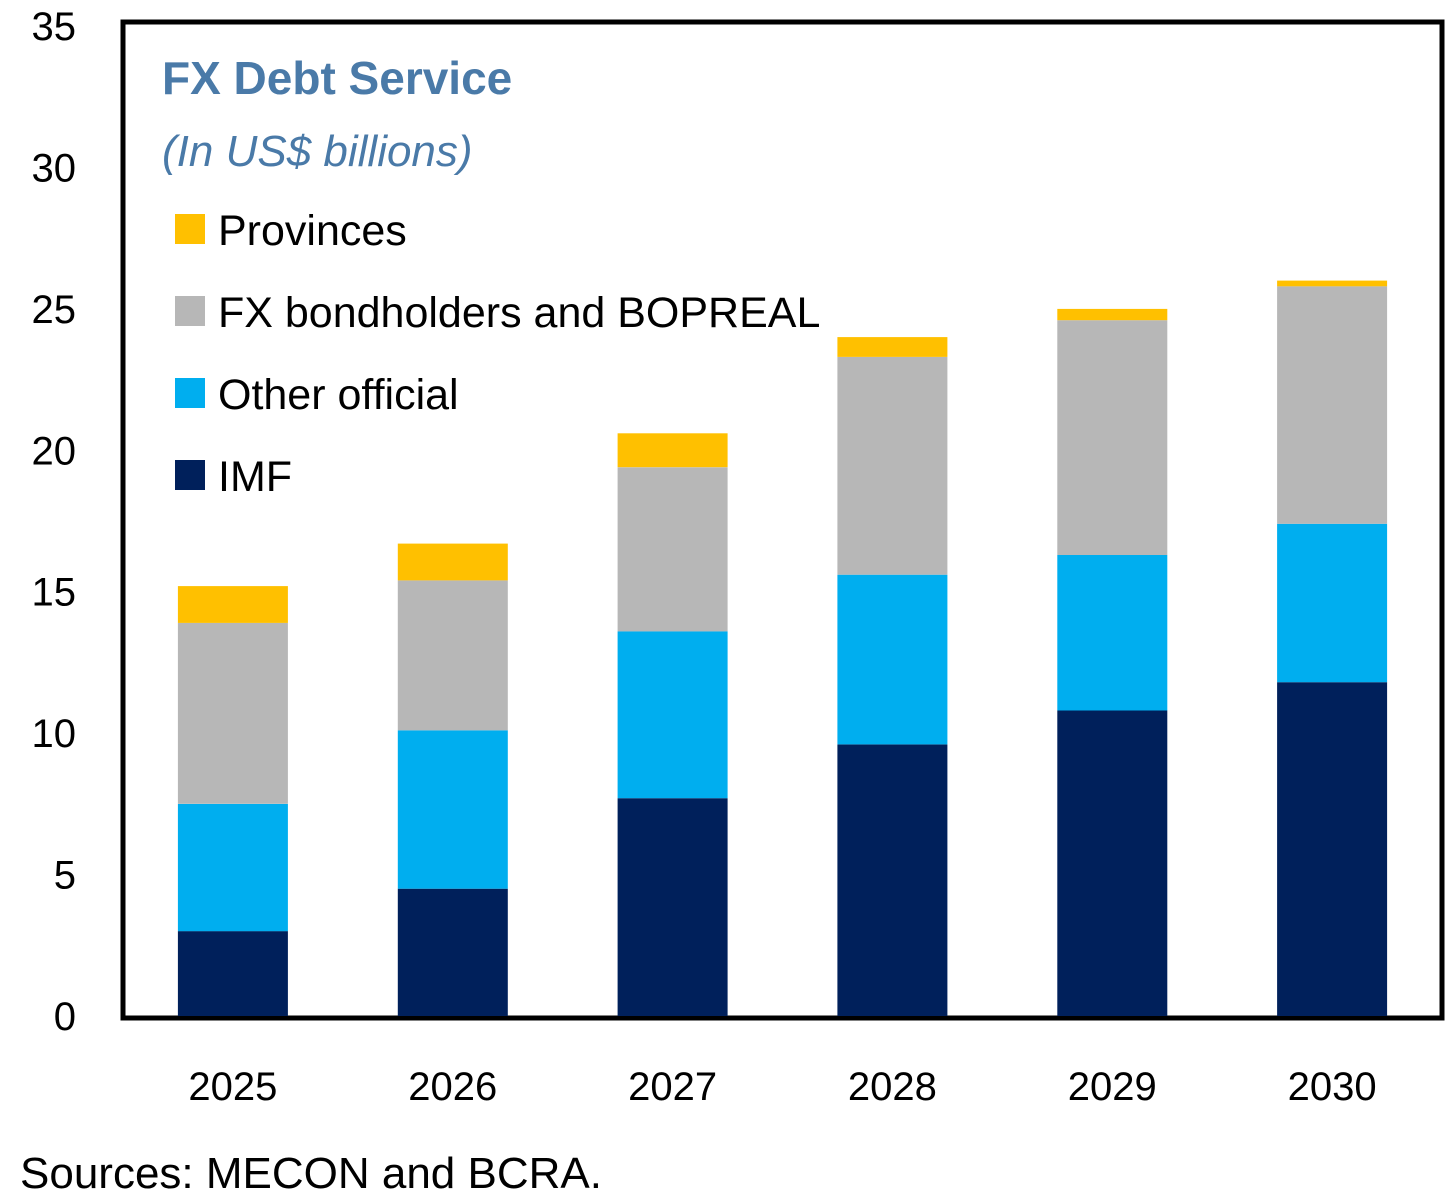  Describe the element at coordinates (1112, 437) in the screenshot. I see `bar-2029-fx-bondholders-and-bopreal` at that location.